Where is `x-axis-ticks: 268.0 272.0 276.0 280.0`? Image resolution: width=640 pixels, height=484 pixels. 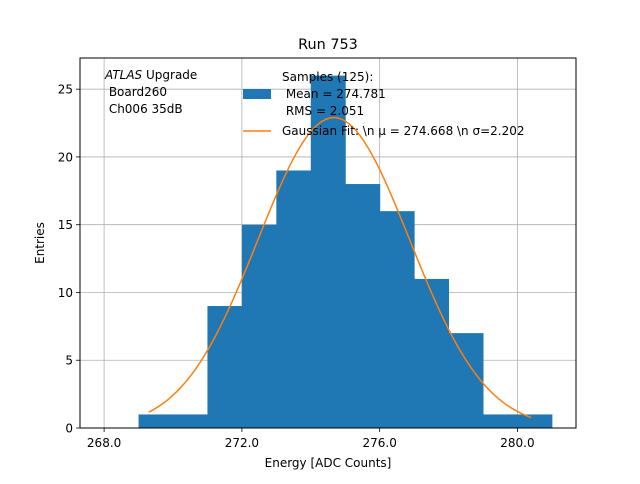
x-axis-ticks: 268.0 272.0 276.0 280.0 is located at coordinates (311, 439).